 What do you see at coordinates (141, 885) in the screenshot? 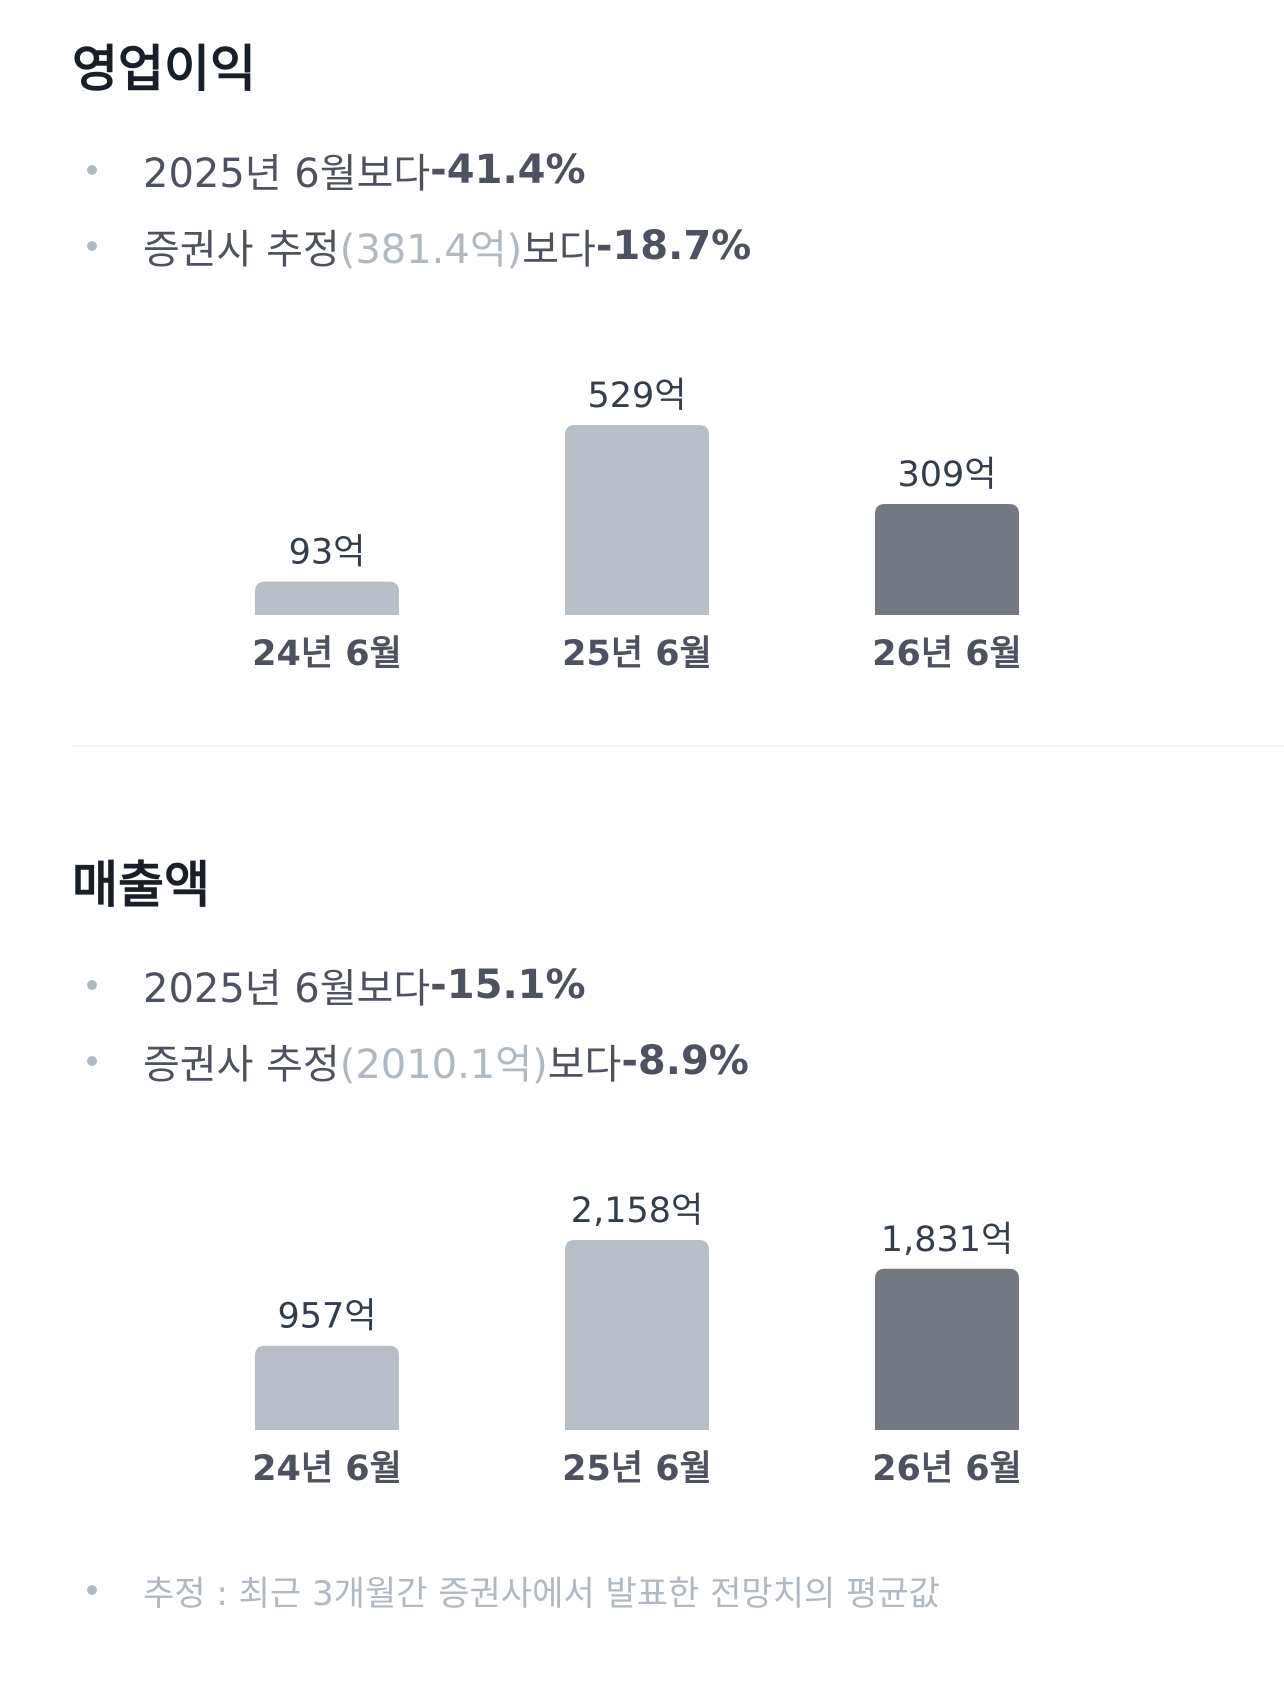
I see `section-title-revenue: 매출액` at bounding box center [141, 885].